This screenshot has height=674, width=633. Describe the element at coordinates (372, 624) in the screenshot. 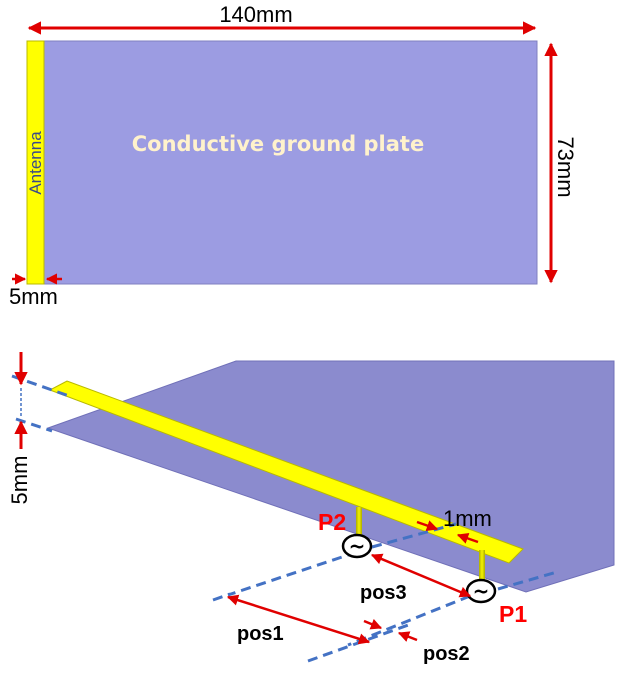

I see `pos2-arrow-left` at that location.